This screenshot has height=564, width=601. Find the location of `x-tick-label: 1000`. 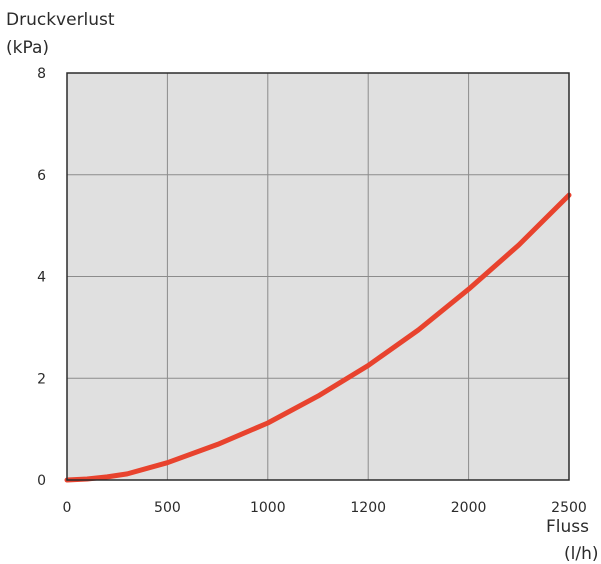

x-tick-label: 1000 is located at coordinates (268, 508).